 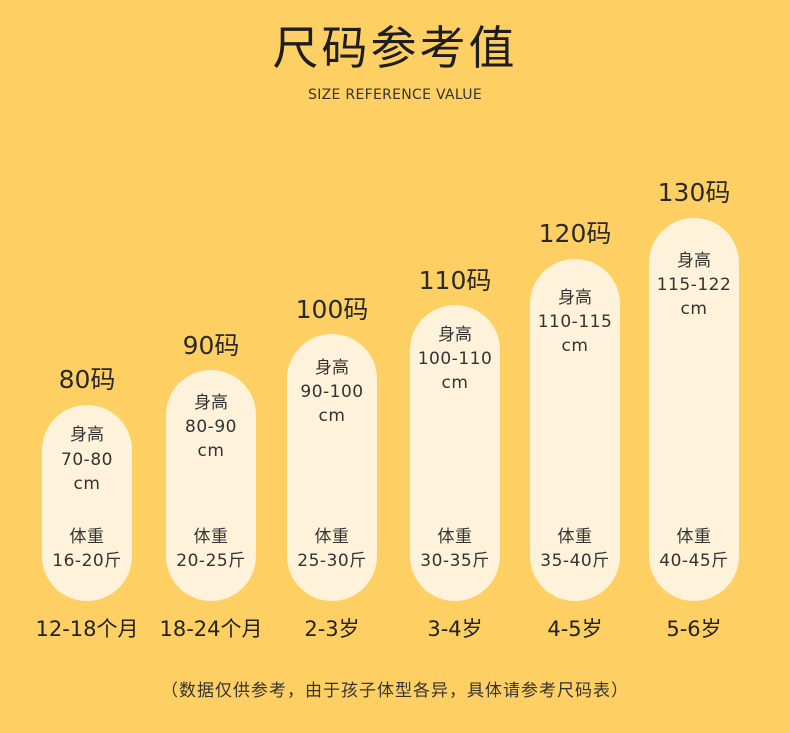 What do you see at coordinates (332, 392) in the screenshot?
I see `height-range: 90-100` at bounding box center [332, 392].